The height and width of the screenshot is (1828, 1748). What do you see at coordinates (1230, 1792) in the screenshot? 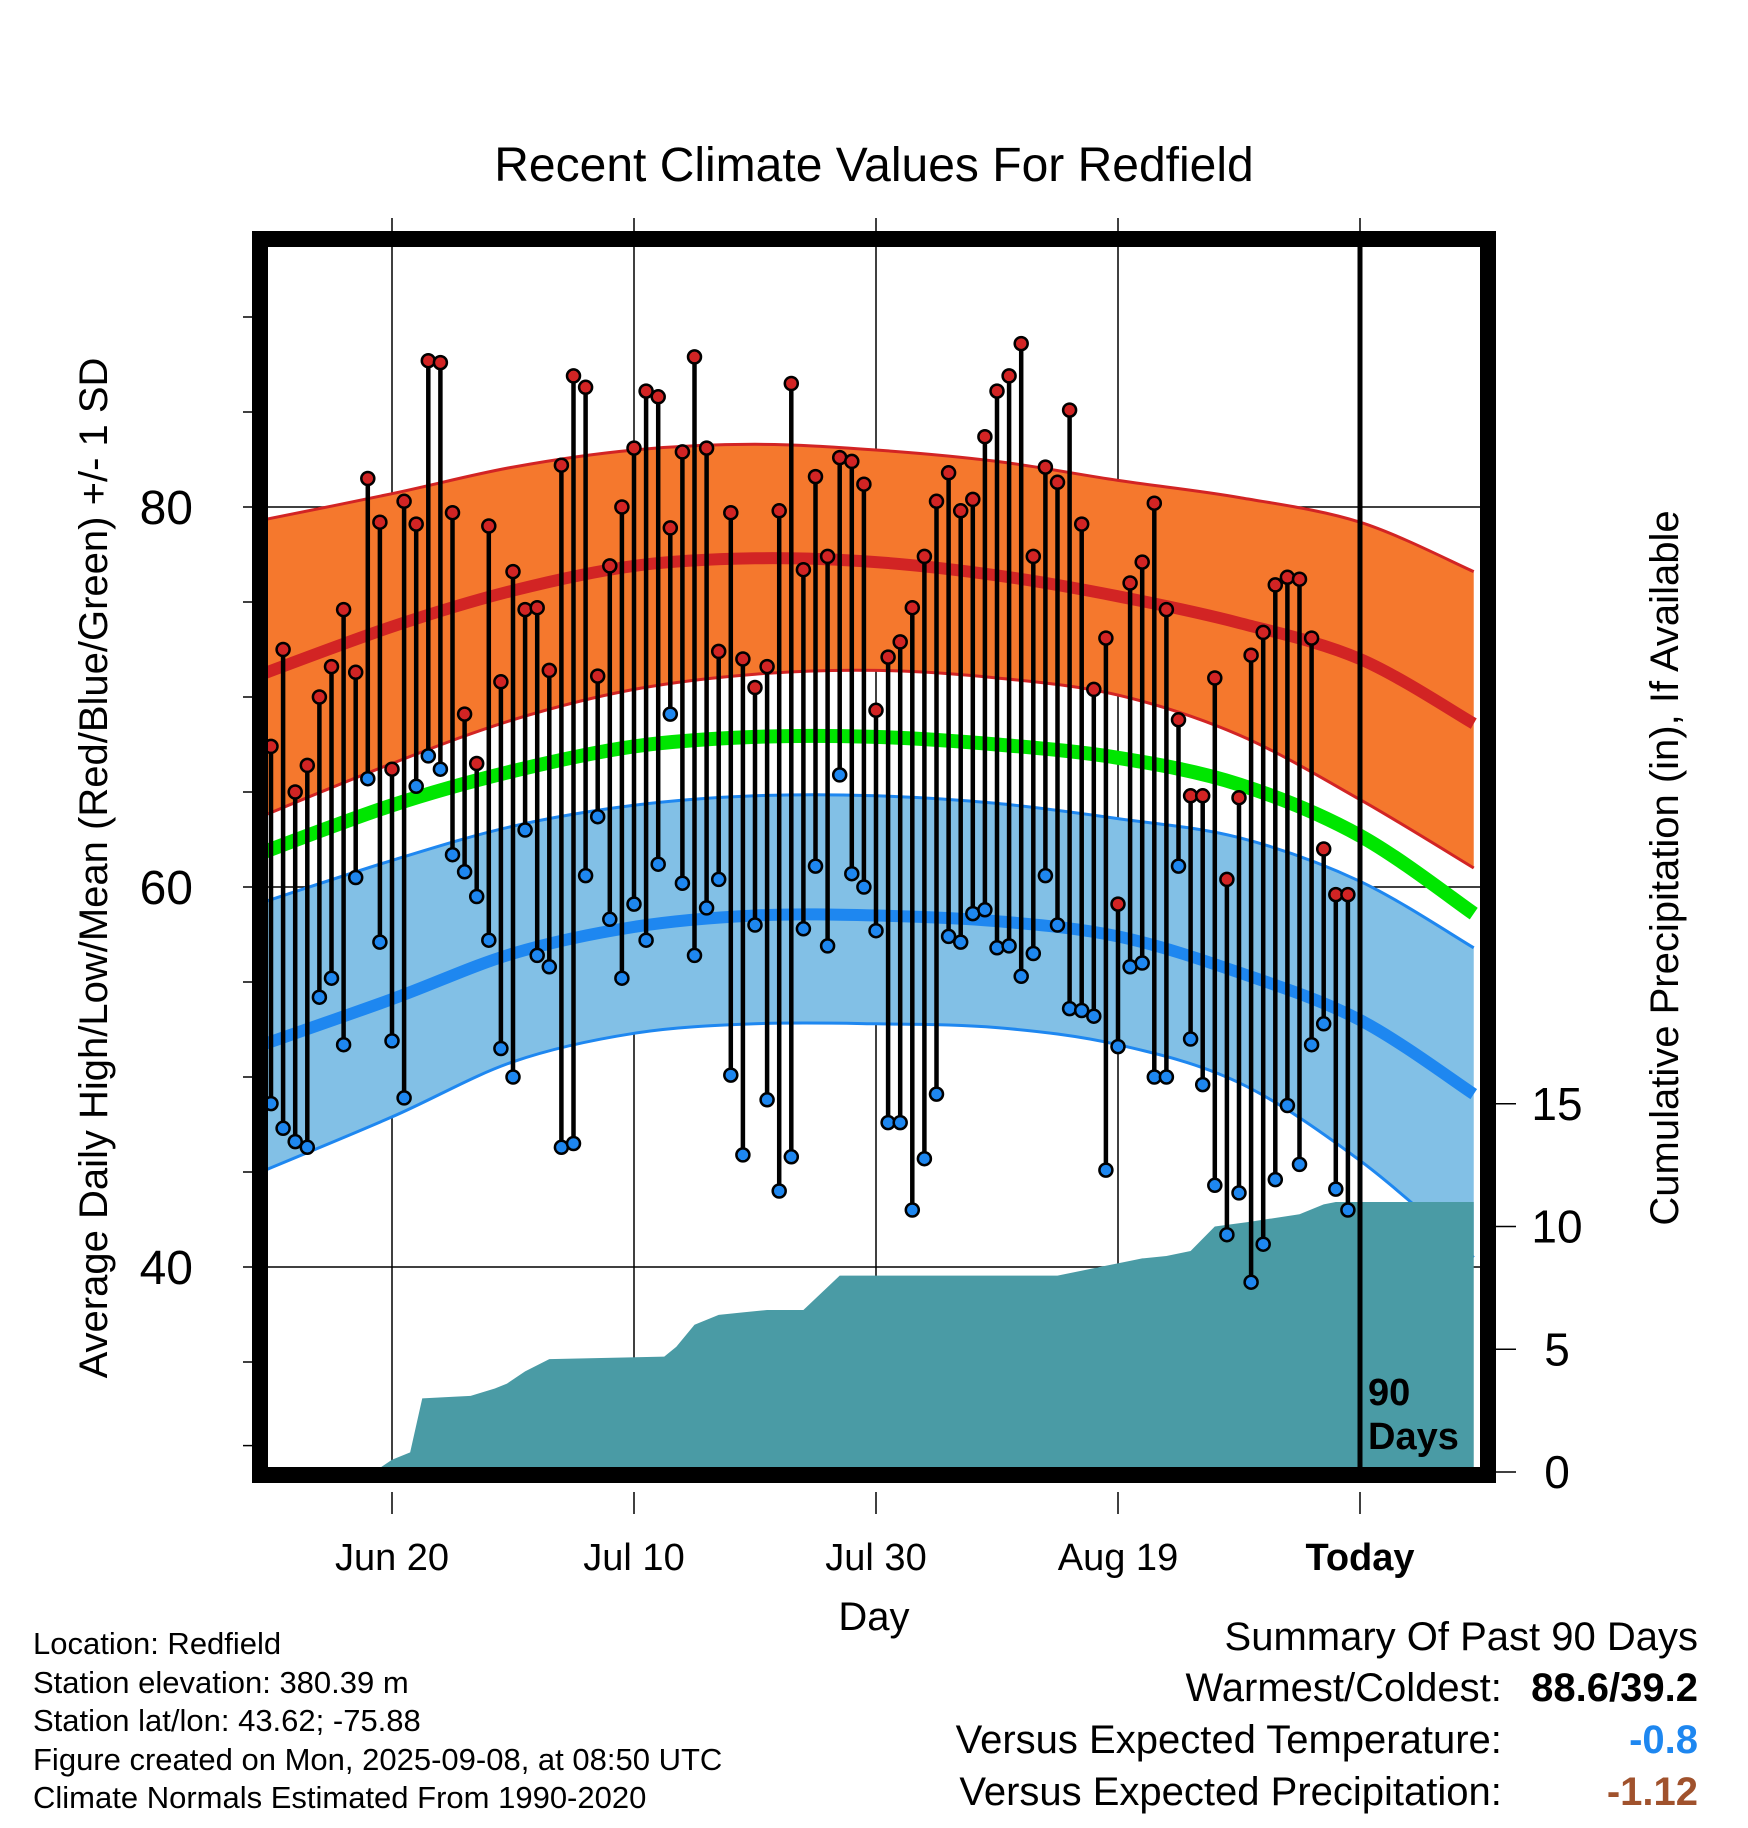
I see `precip-label: Versus Expected Precipitation:` at bounding box center [1230, 1792].